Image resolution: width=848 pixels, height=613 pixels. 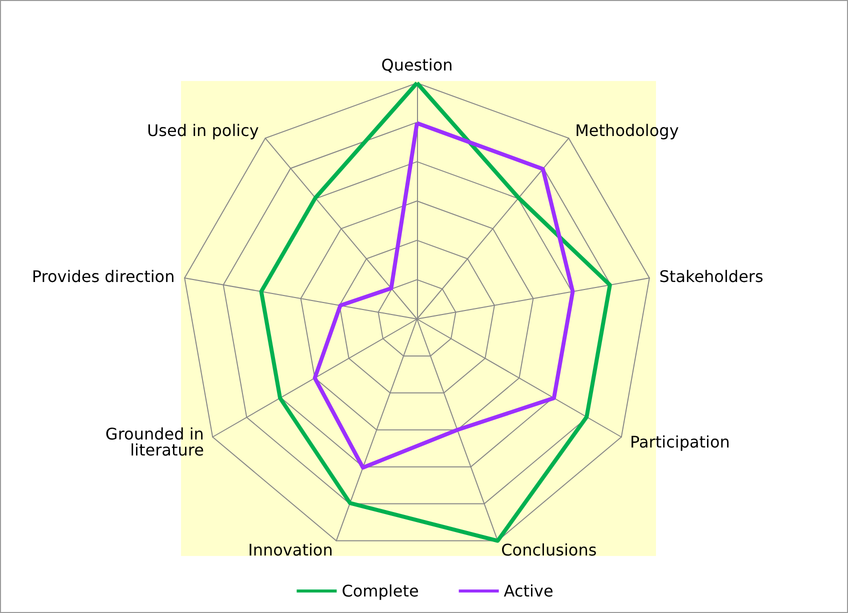 What do you see at coordinates (549, 550) in the screenshot?
I see `spoke-label: Conclusions` at bounding box center [549, 550].